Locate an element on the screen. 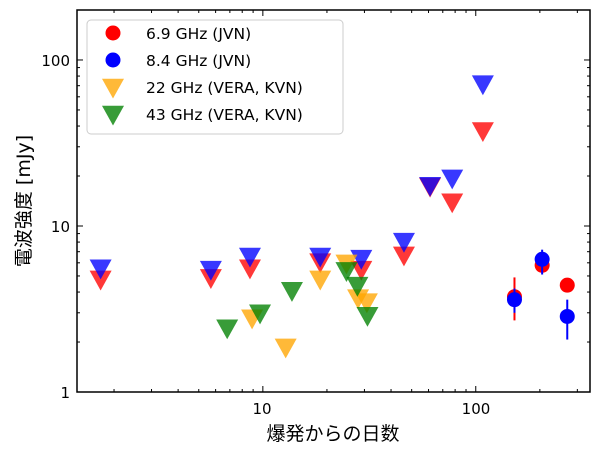 This screenshot has height=451, width=600. legend-box is located at coordinates (215, 77).